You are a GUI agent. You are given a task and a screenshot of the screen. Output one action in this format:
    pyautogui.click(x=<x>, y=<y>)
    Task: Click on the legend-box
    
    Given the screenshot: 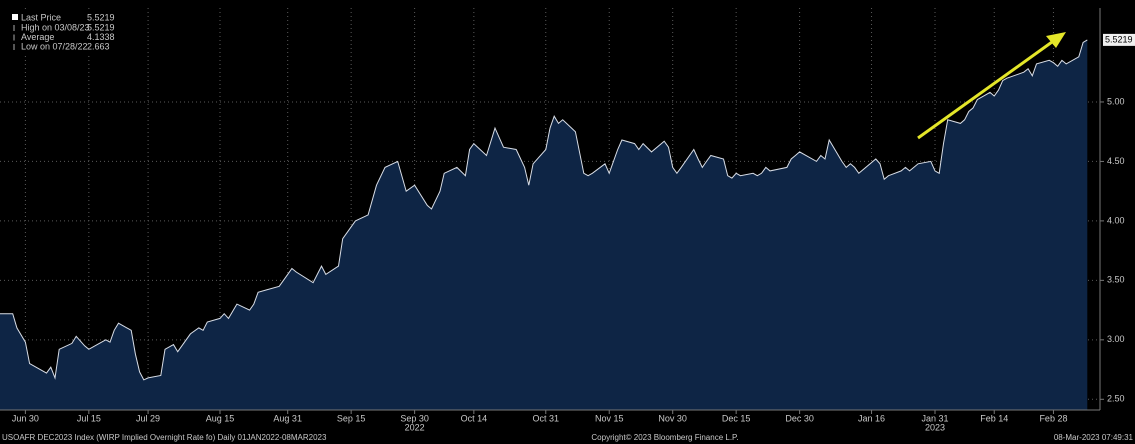 What is the action you would take?
    pyautogui.click(x=56, y=32)
    